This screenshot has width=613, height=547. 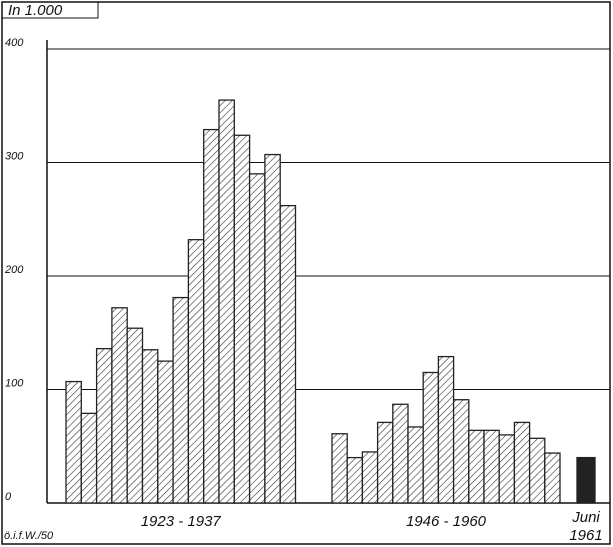 I want to click on group-label: 1961, so click(x=585, y=535).